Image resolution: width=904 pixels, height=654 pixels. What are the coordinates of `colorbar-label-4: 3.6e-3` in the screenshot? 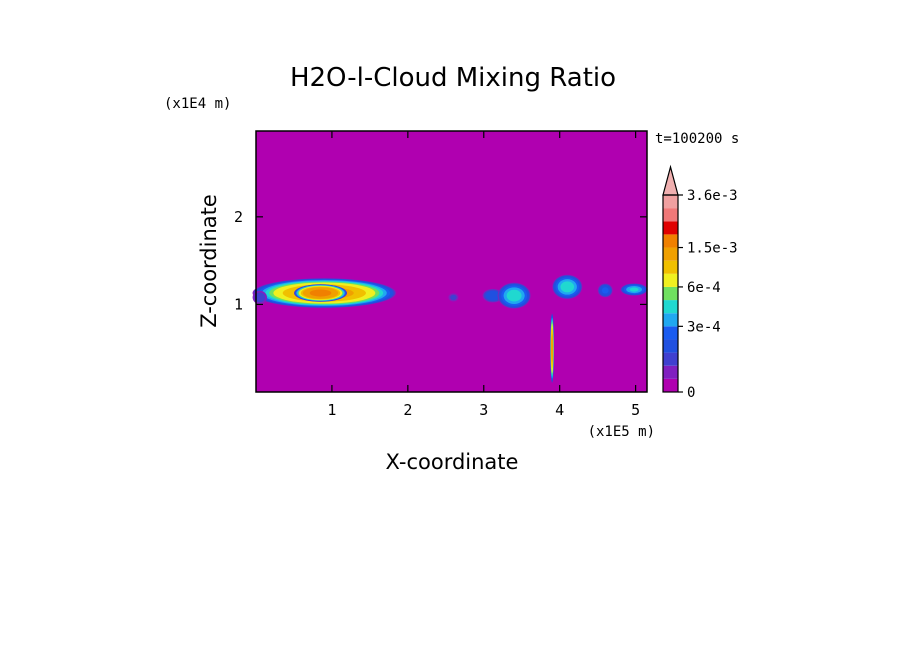 It's located at (712, 196).